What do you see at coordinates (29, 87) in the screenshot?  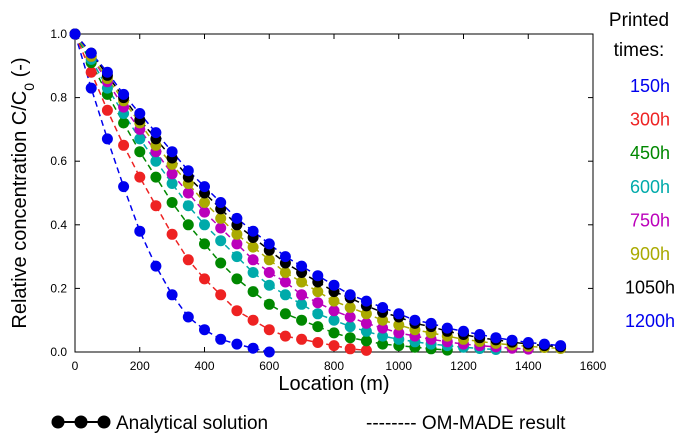 I see `y-axis-title-sub: 0` at bounding box center [29, 87].